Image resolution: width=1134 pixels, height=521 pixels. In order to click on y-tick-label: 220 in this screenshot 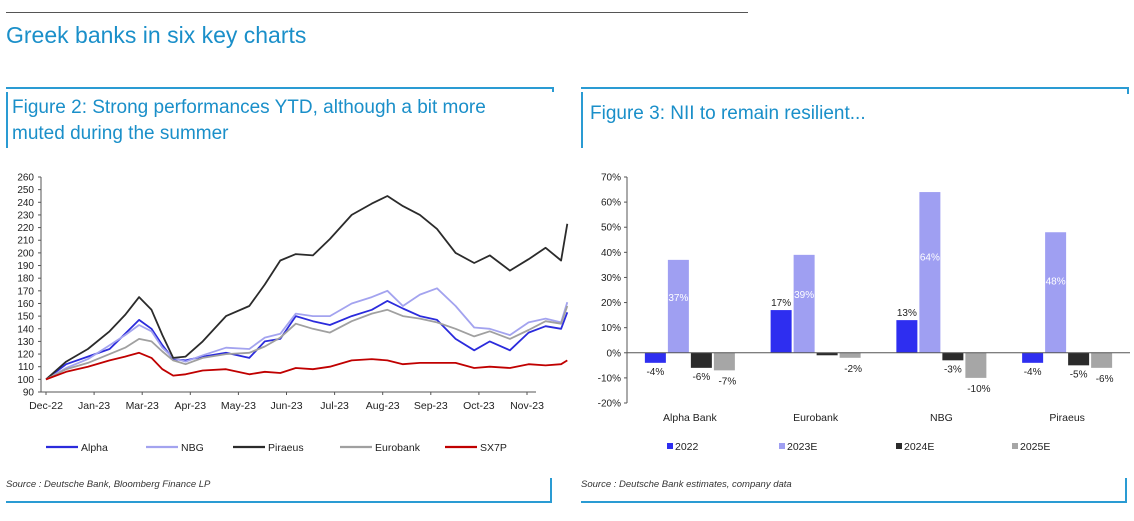, I will do `click(25, 228)`.